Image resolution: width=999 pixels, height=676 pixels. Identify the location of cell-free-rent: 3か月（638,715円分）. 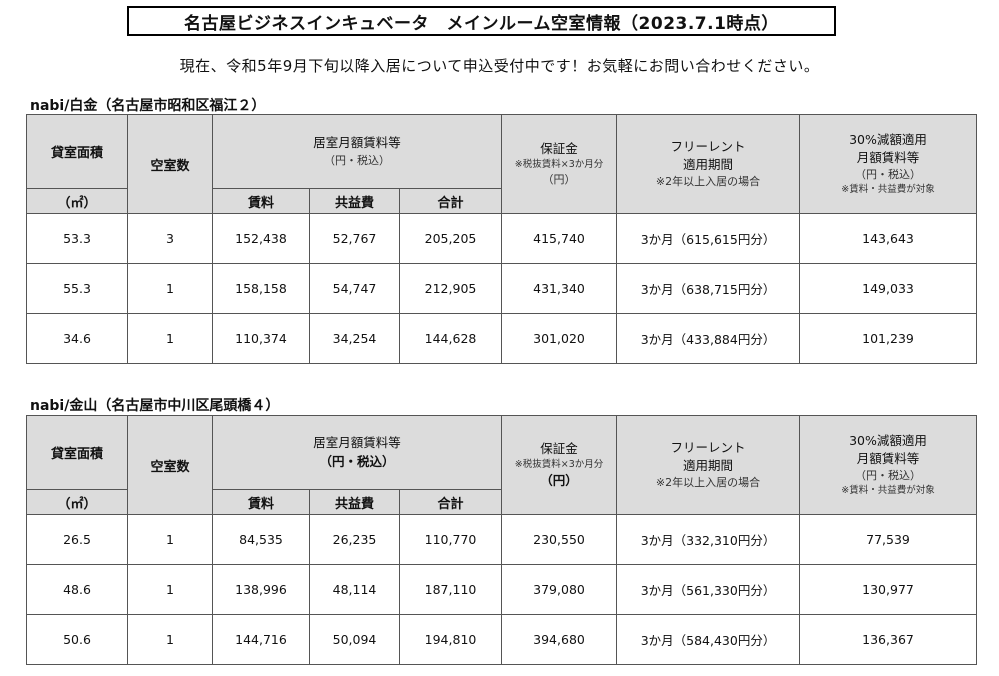
(708, 288).